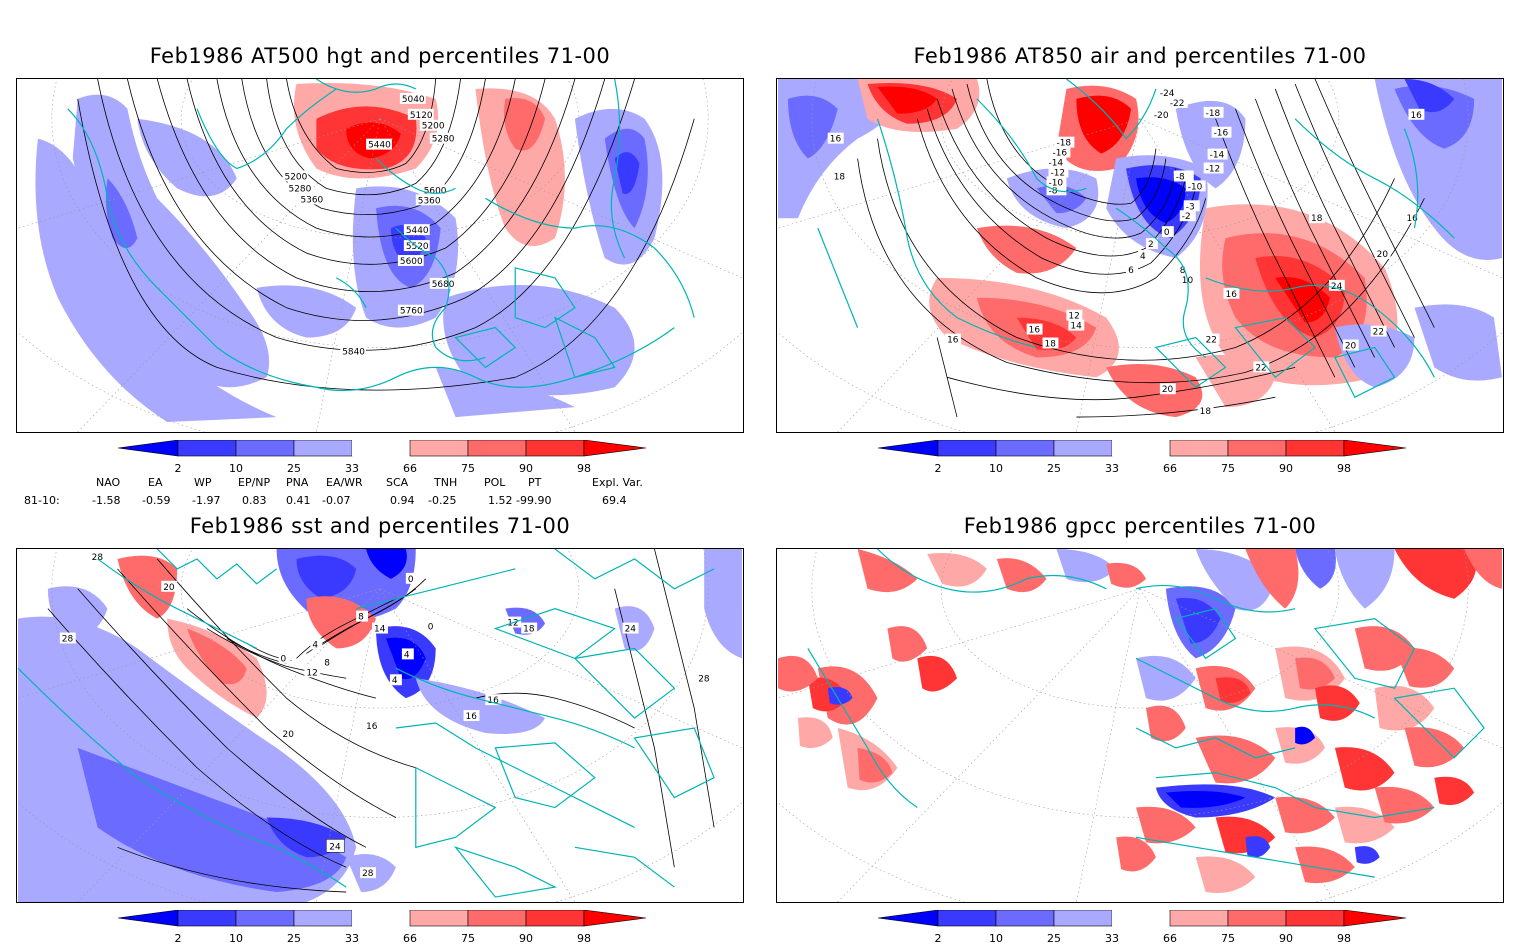 The width and height of the screenshot is (1520, 946). Describe the element at coordinates (298, 500) in the screenshot. I see `index-value: 0.41` at that location.